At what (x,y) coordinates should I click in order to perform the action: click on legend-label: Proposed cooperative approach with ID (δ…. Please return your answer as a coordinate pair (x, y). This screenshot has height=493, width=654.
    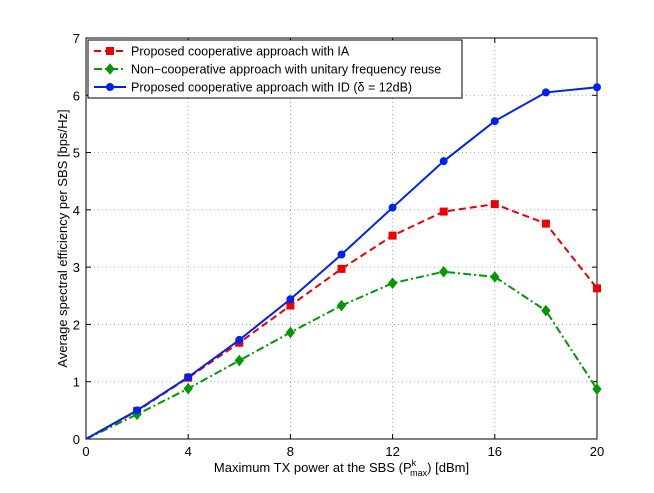
    Looking at the image, I should click on (271, 88).